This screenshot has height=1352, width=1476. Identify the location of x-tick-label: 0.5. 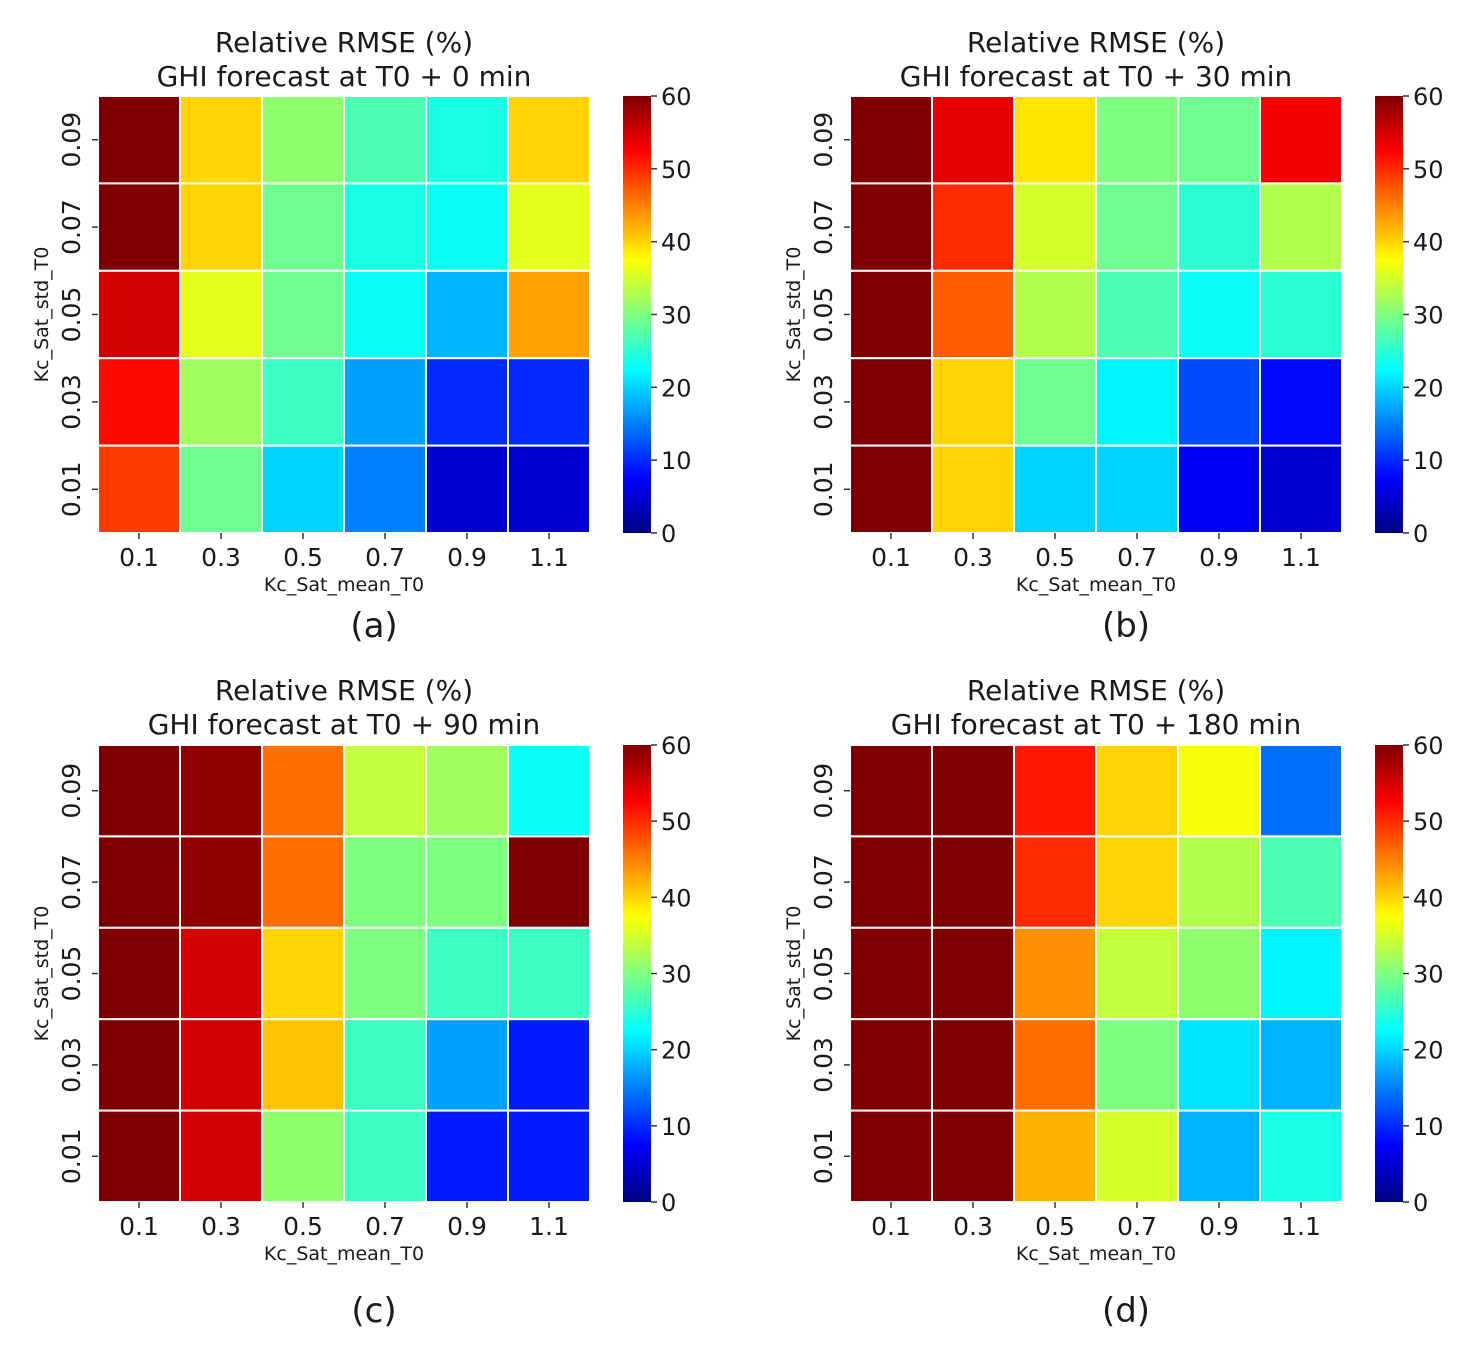
(1055, 557).